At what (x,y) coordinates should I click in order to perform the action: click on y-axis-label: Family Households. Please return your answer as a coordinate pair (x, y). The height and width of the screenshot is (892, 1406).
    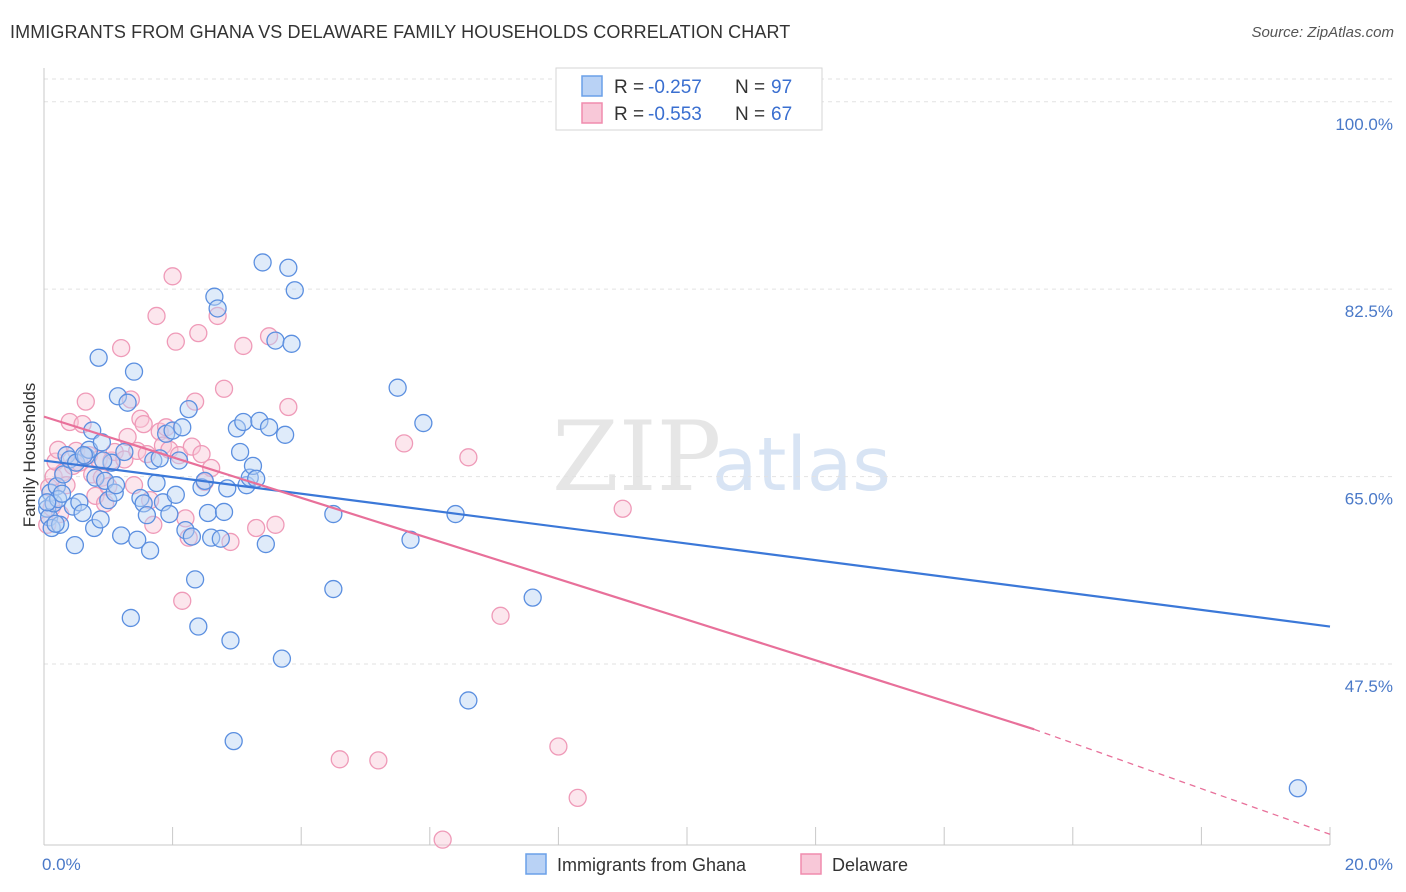
    Looking at the image, I should click on (29, 455).